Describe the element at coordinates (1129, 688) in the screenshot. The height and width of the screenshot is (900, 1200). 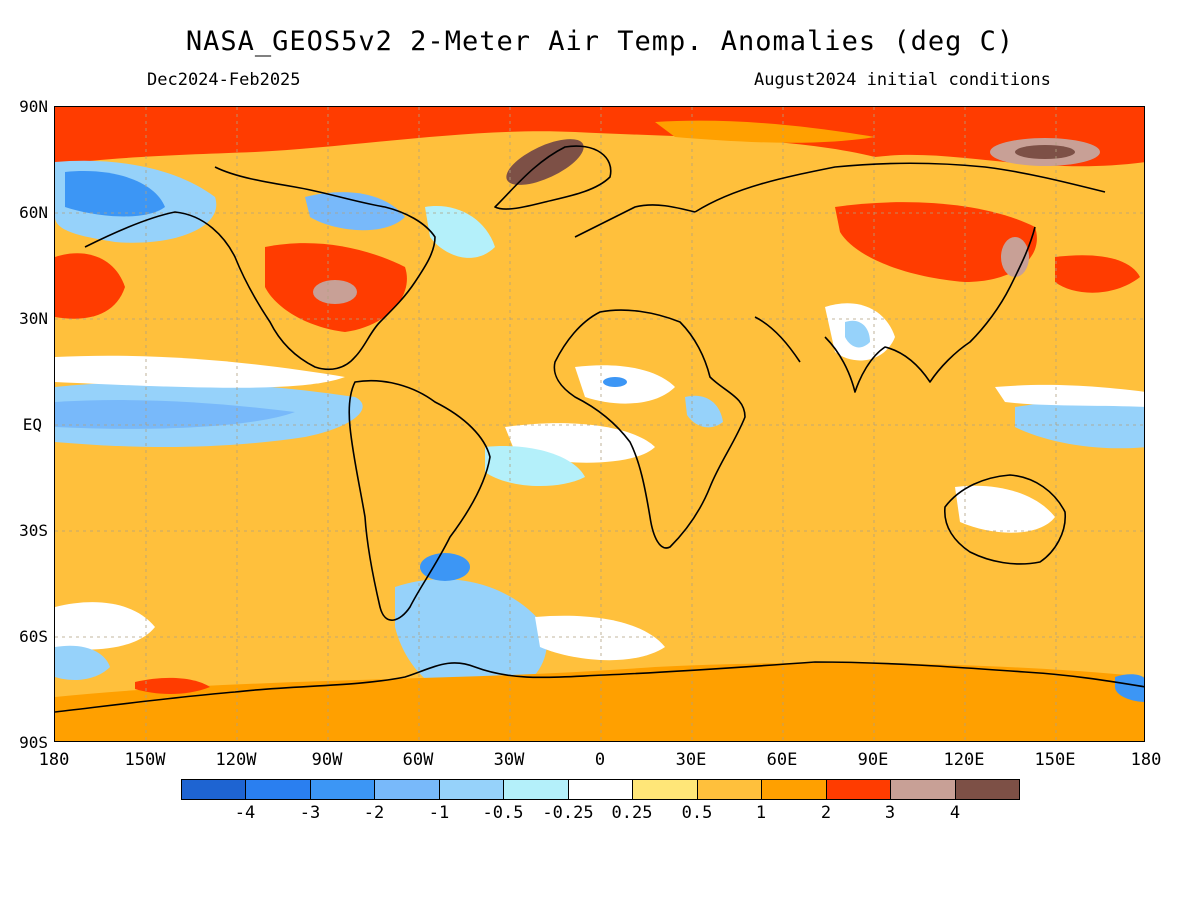
I see `antarctic-cold` at that location.